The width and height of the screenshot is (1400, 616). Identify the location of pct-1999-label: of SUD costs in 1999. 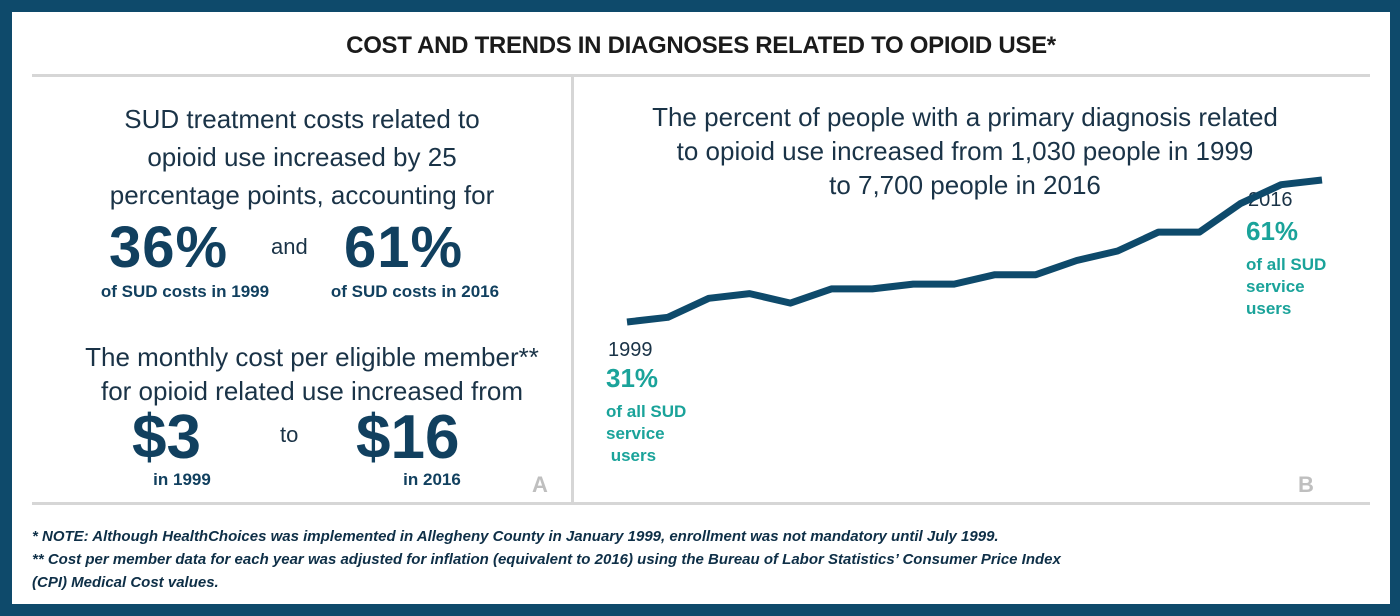
(185, 291).